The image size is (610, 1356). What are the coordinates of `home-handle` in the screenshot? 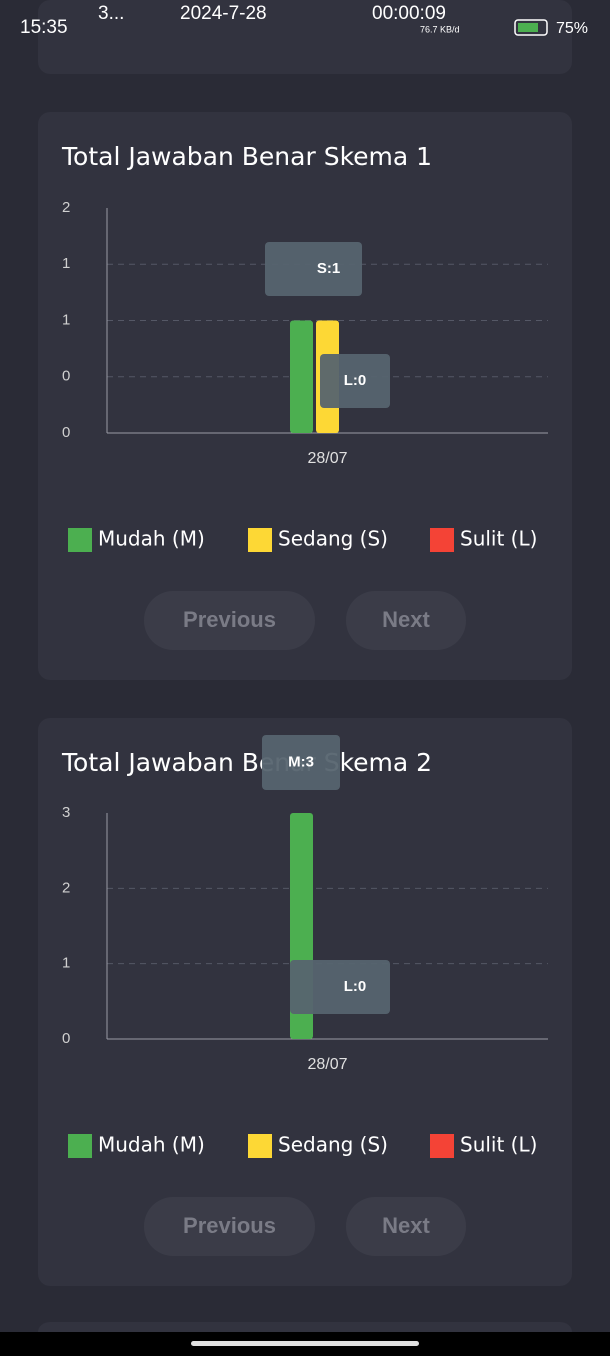 It's located at (305, 1343).